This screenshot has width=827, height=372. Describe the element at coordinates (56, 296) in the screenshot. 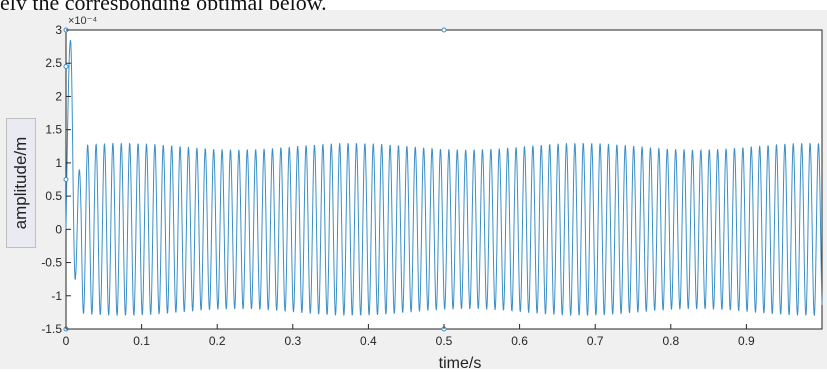

I see `y-tick-label: -1` at that location.